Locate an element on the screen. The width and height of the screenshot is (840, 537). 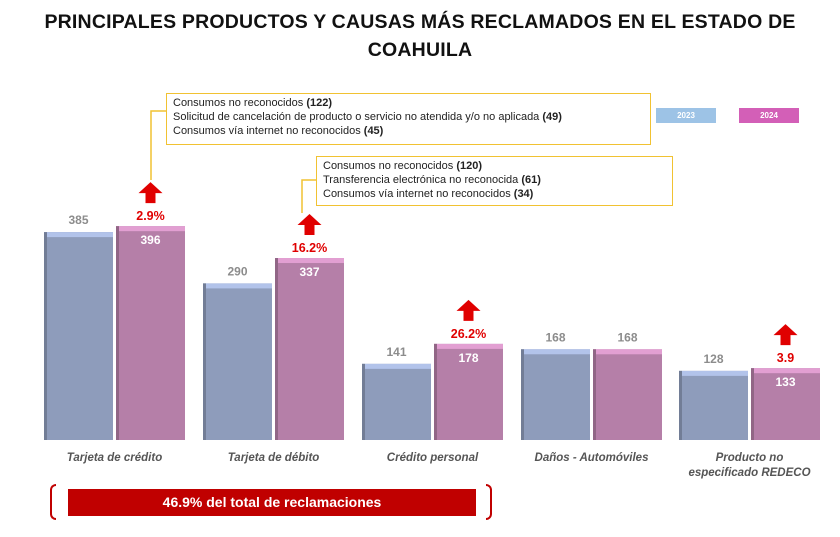
change-label-5: 3.9 is located at coordinates (785, 358).